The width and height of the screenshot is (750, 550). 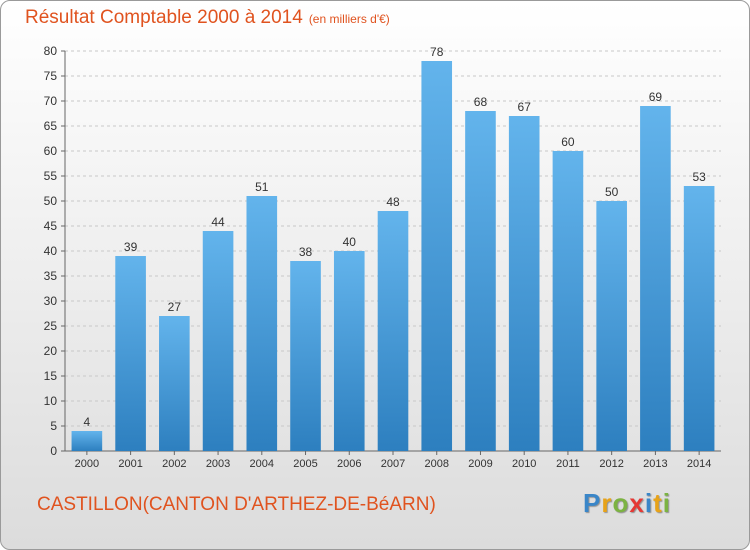 What do you see at coordinates (592, 503) in the screenshot?
I see `logo-letter: P` at bounding box center [592, 503].